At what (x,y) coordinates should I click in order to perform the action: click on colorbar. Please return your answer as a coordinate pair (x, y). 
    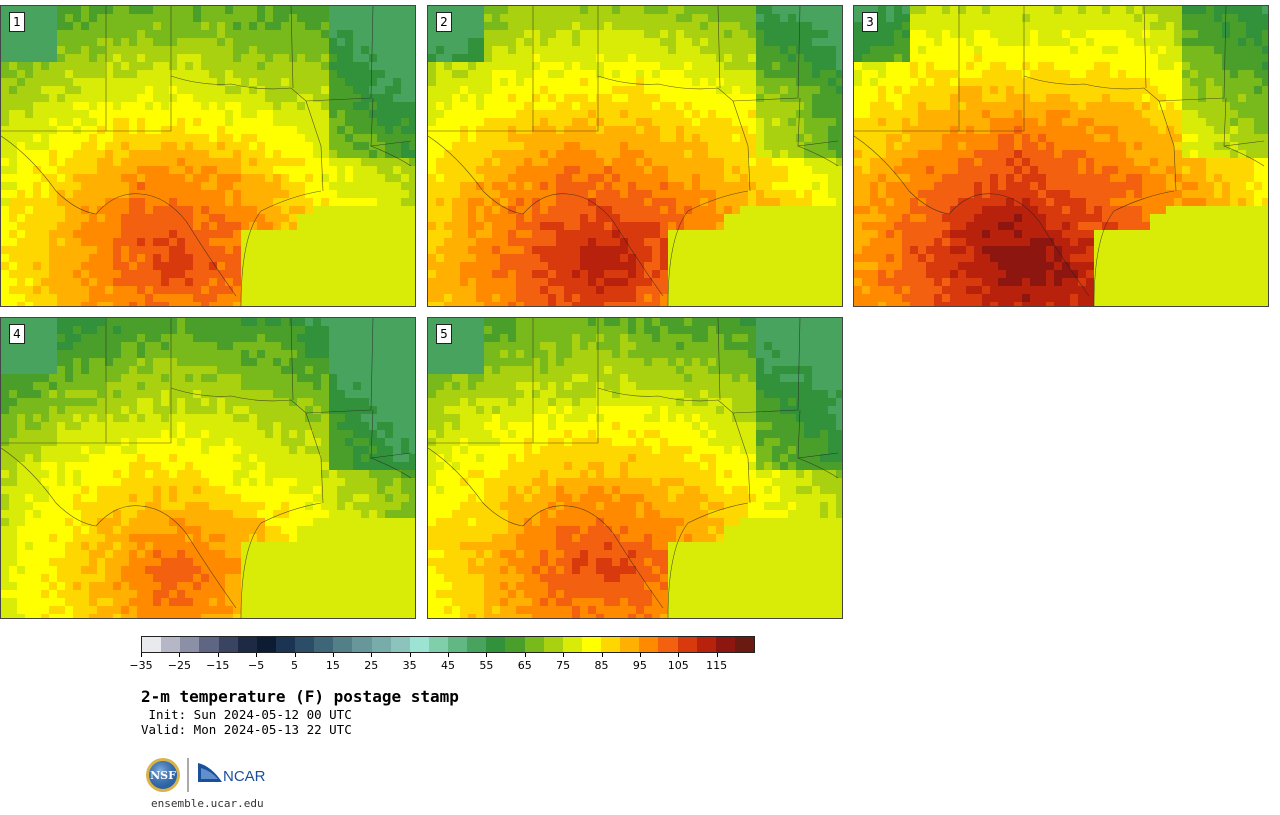
    Looking at the image, I should click on (448, 644).